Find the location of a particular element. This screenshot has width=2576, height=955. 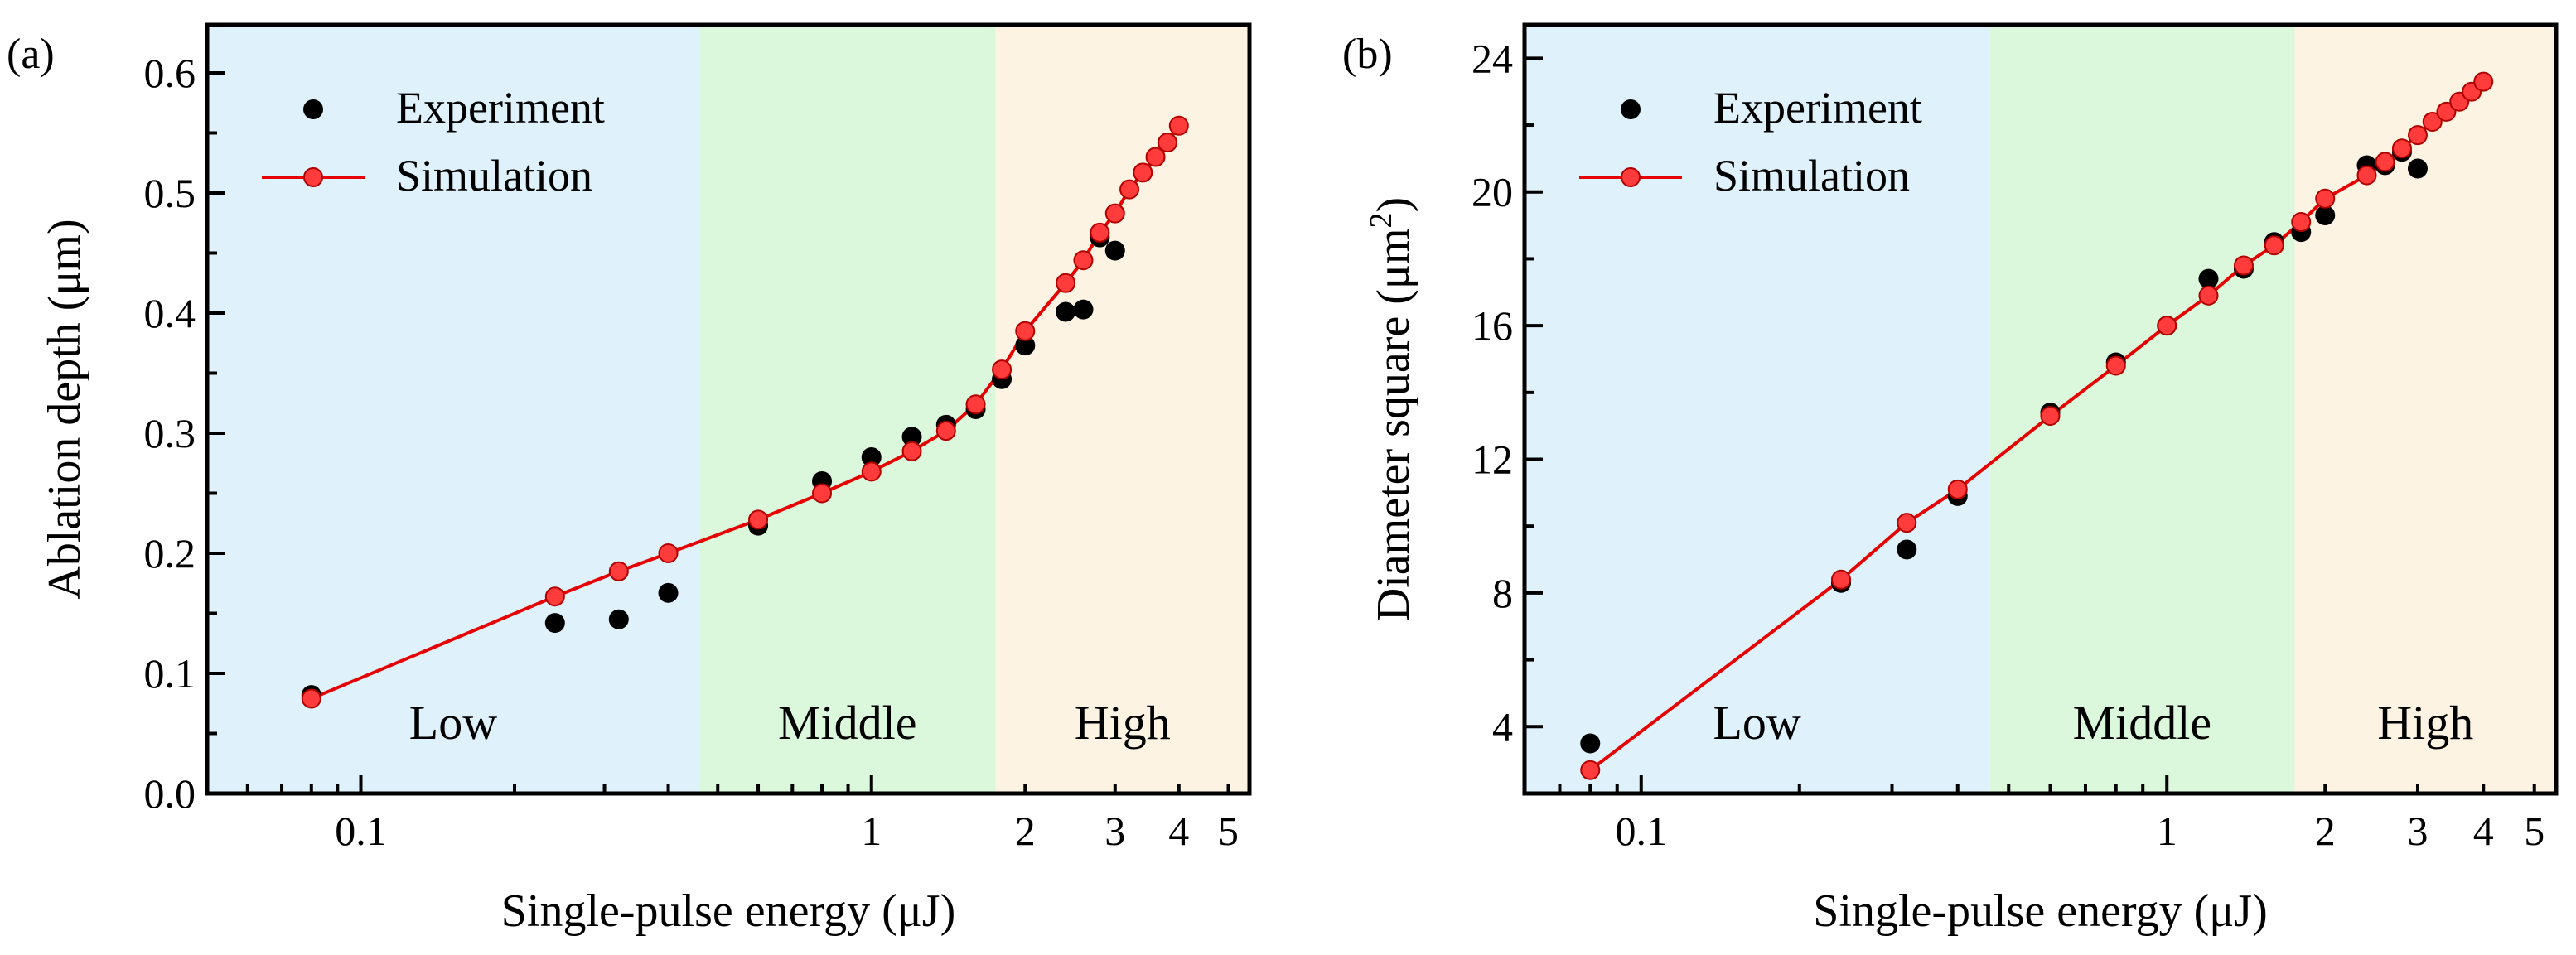

region-label-high: High is located at coordinates (2425, 723).